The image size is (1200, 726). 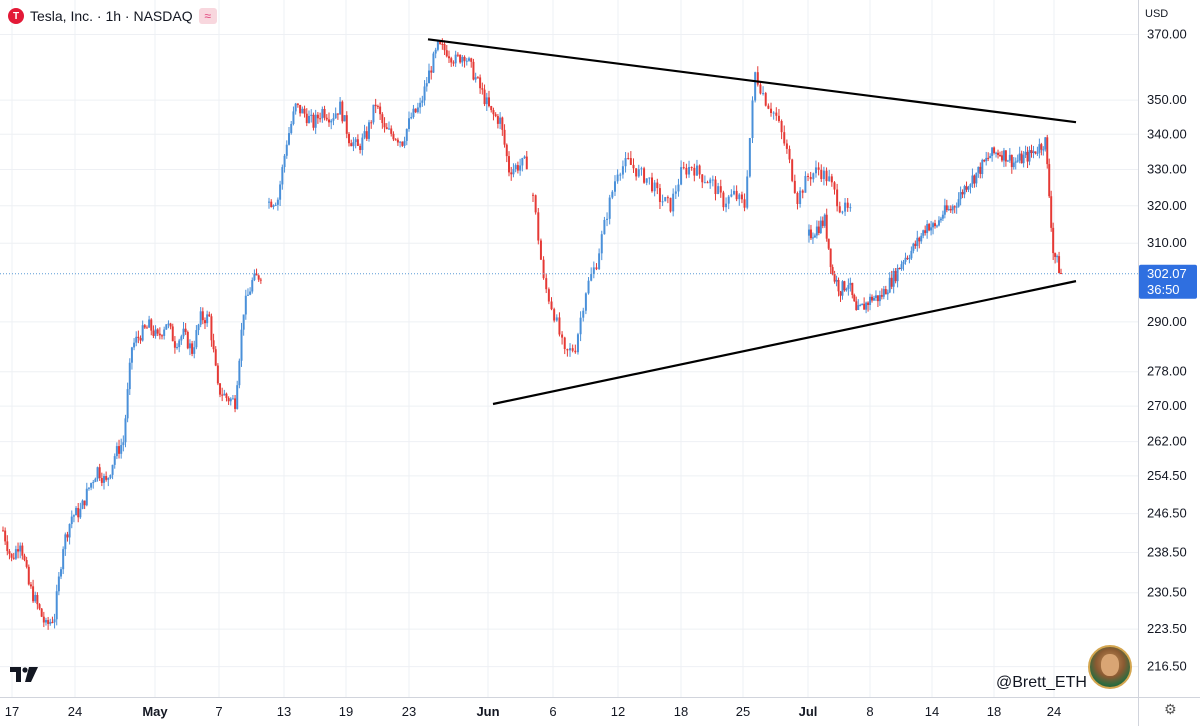 What do you see at coordinates (25, 674) in the screenshot?
I see `tradingview-logo-icon` at bounding box center [25, 674].